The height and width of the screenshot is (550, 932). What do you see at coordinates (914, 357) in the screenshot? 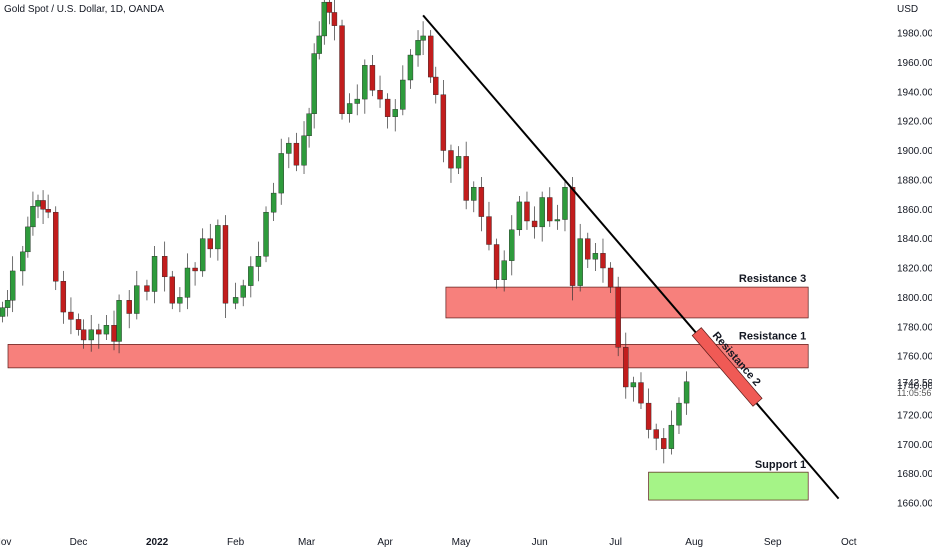
I see `y-tick-label: 1760.000` at bounding box center [914, 357].